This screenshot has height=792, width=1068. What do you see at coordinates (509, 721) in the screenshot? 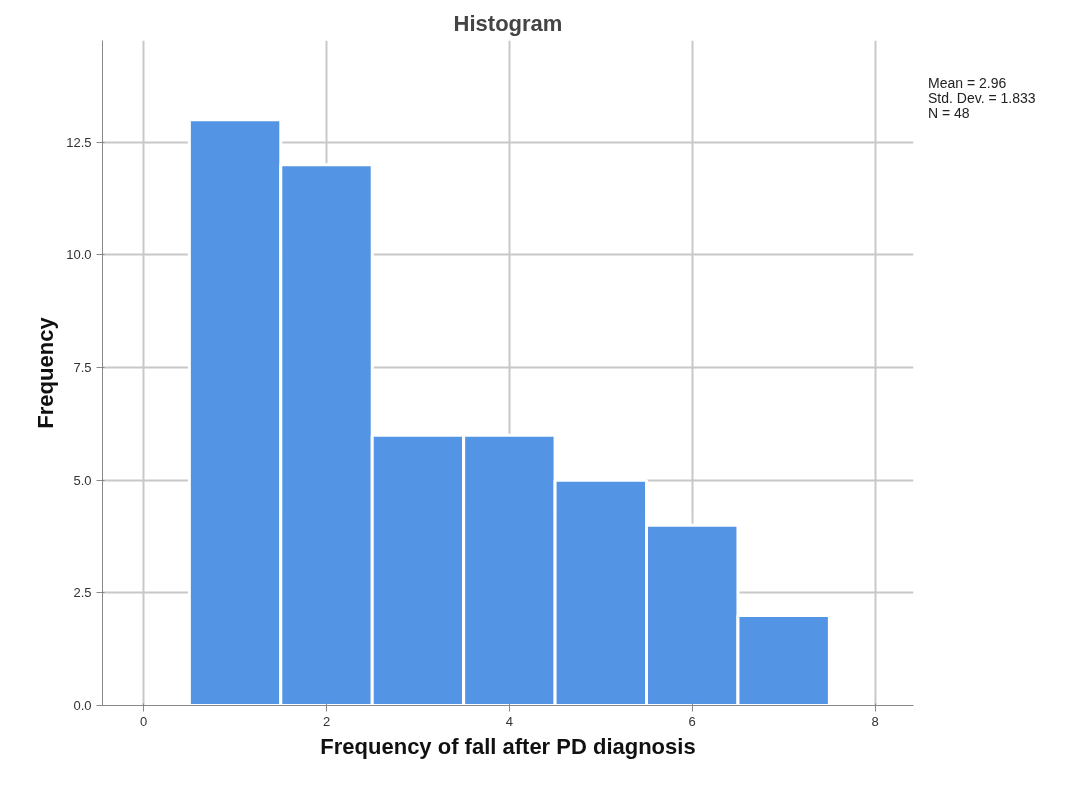
I see `x-tick-label: 4` at bounding box center [509, 721].